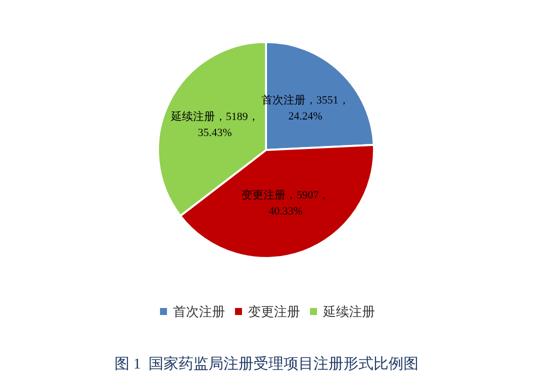  What do you see at coordinates (266, 364) in the screenshot?
I see `text: 图 1 国家药监局注册受理项目注册形式比例图` at bounding box center [266, 364].